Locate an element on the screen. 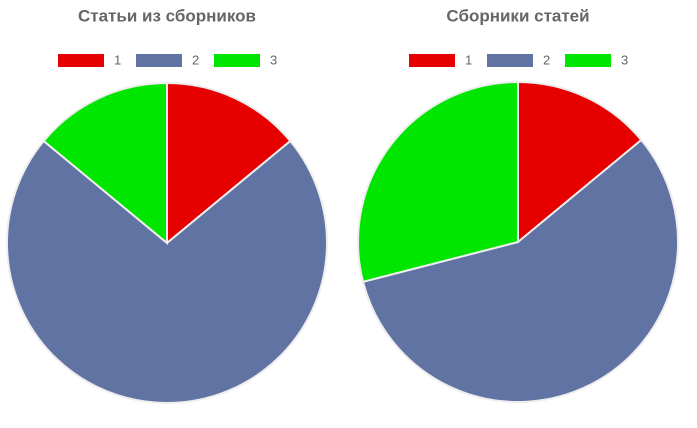 This screenshot has height=428, width=697. chart-title: Статьи из сборников is located at coordinates (167, 15).